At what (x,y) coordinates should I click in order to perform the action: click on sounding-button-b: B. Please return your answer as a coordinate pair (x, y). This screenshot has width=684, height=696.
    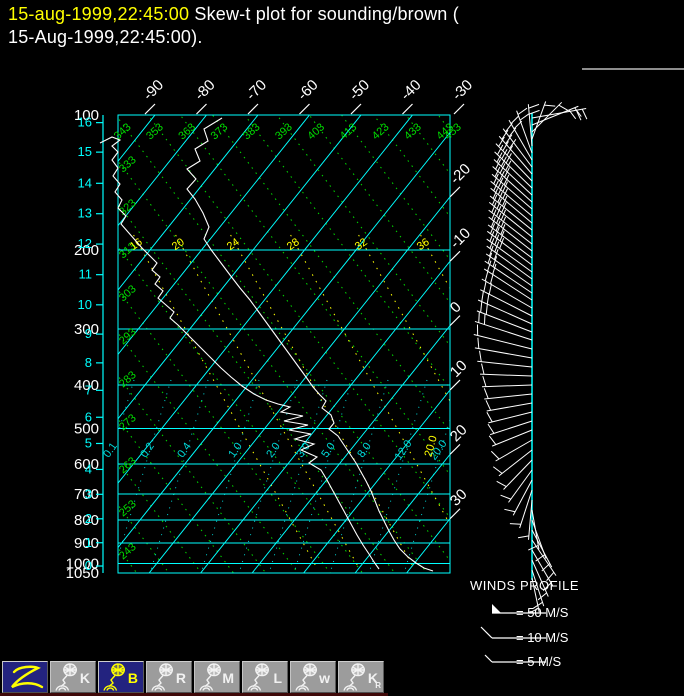
    Looking at the image, I should click on (121, 677).